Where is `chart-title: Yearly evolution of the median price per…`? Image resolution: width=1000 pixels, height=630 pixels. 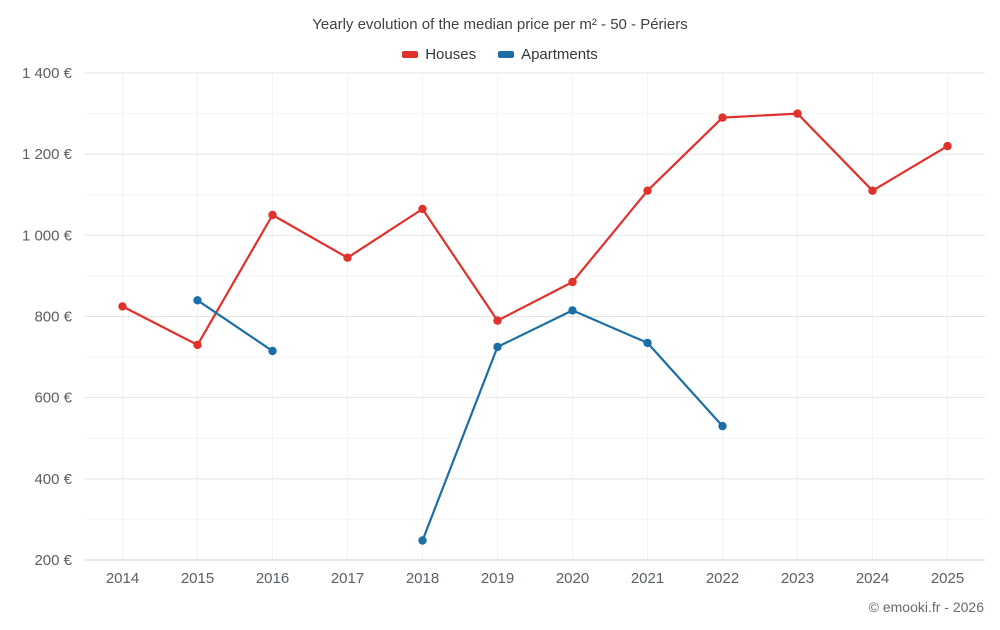
chart-title: Yearly evolution of the median price per… is located at coordinates (500, 24).